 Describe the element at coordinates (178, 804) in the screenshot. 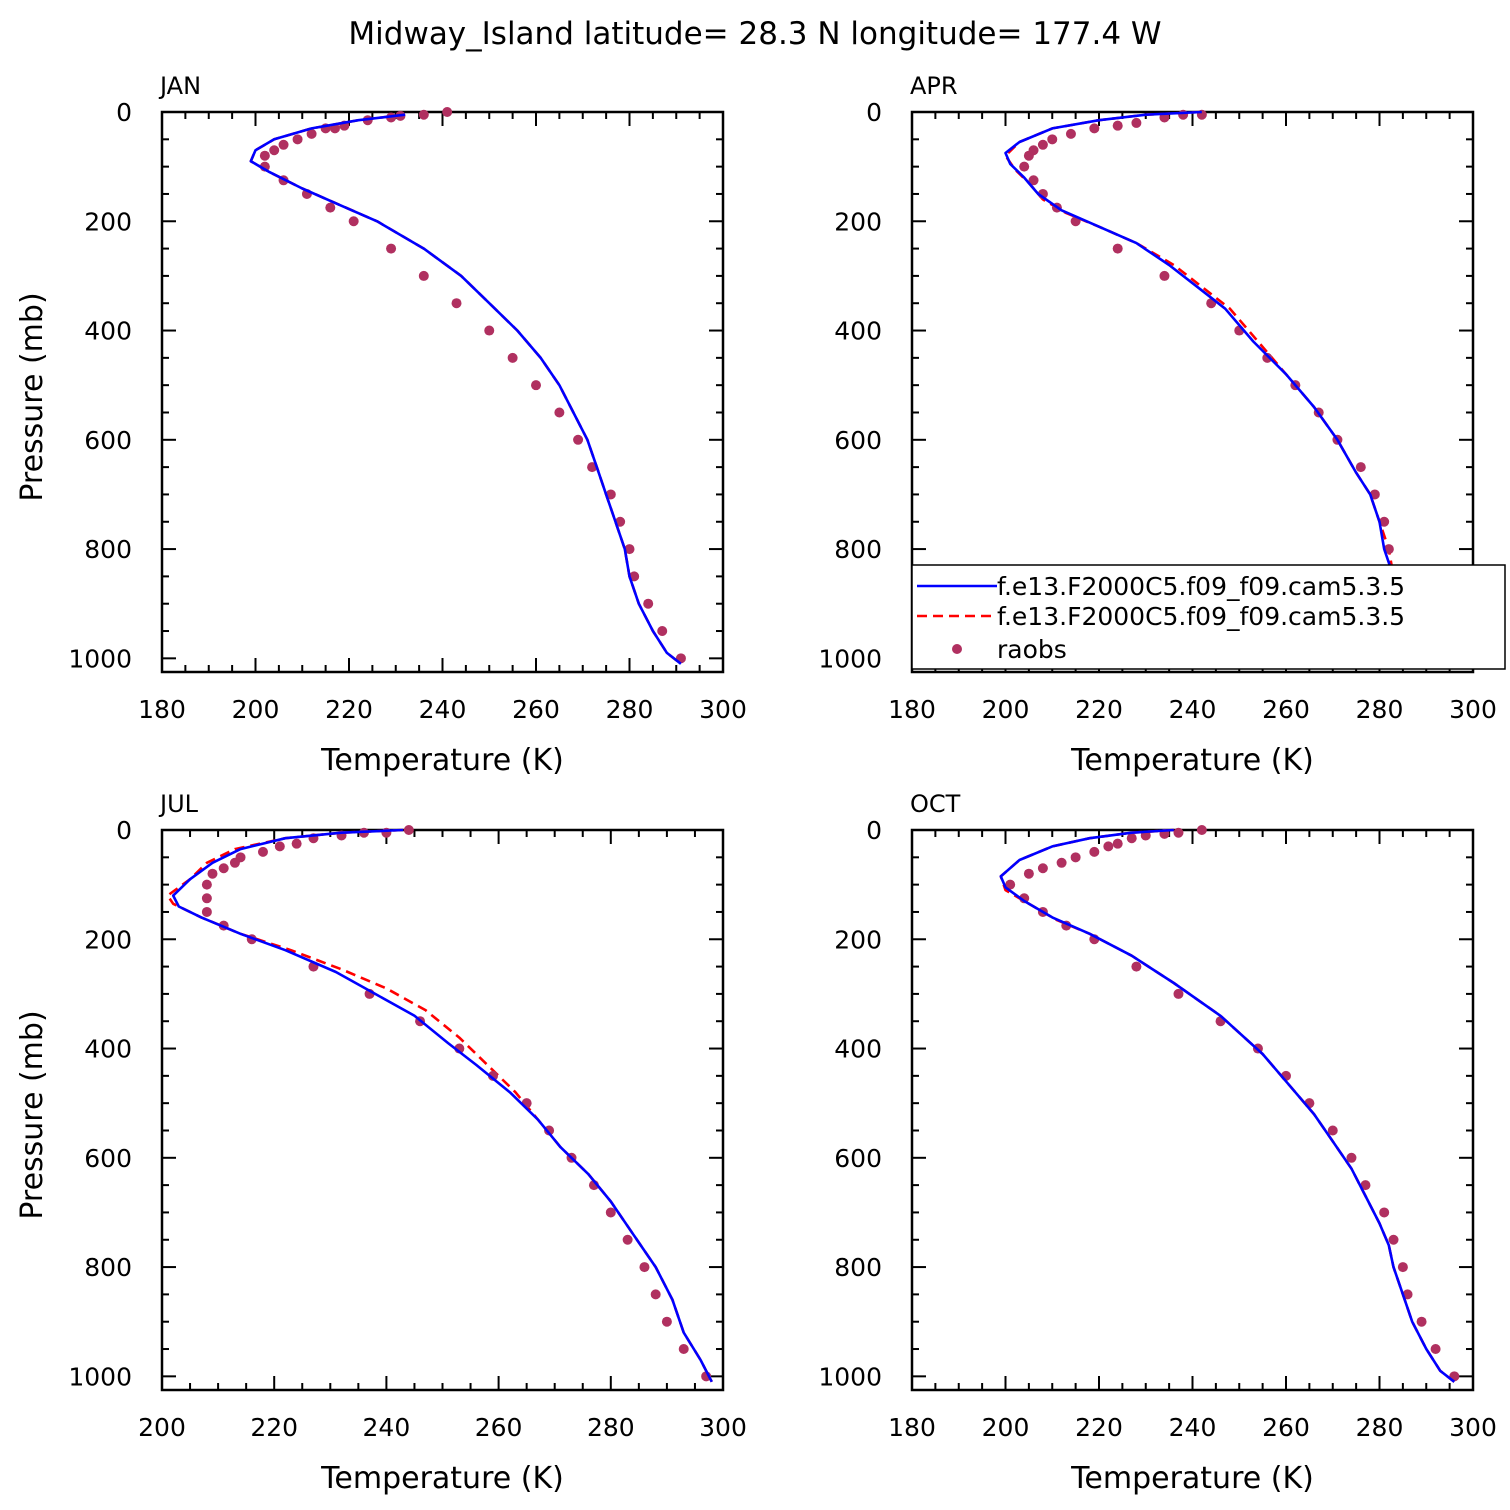

I see `panel-label: JUL` at that location.